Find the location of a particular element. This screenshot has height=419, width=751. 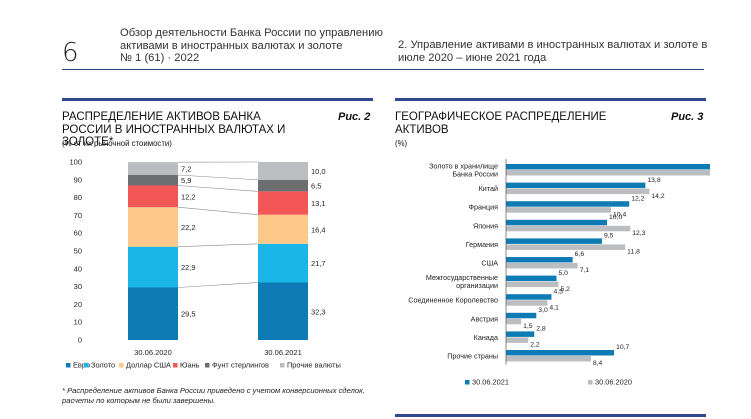

value-label: 5,9 is located at coordinates (186, 180).